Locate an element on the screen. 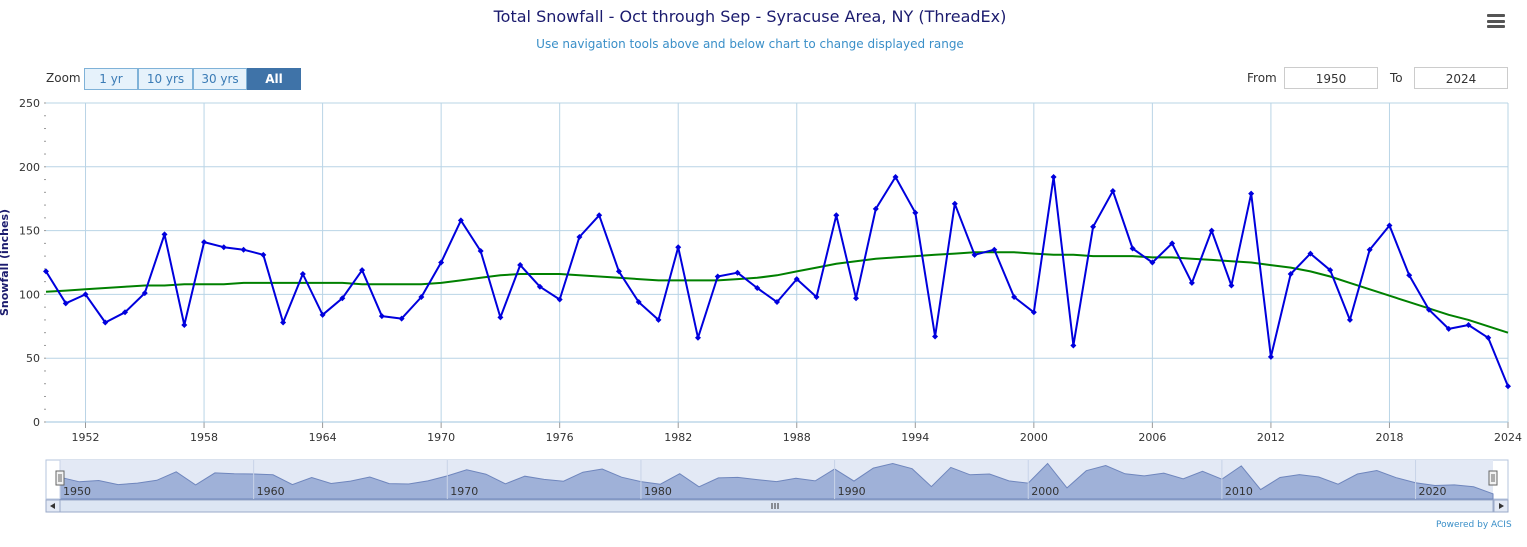 The width and height of the screenshot is (1527, 547). navigator-tick-label: 2020 is located at coordinates (1433, 491).